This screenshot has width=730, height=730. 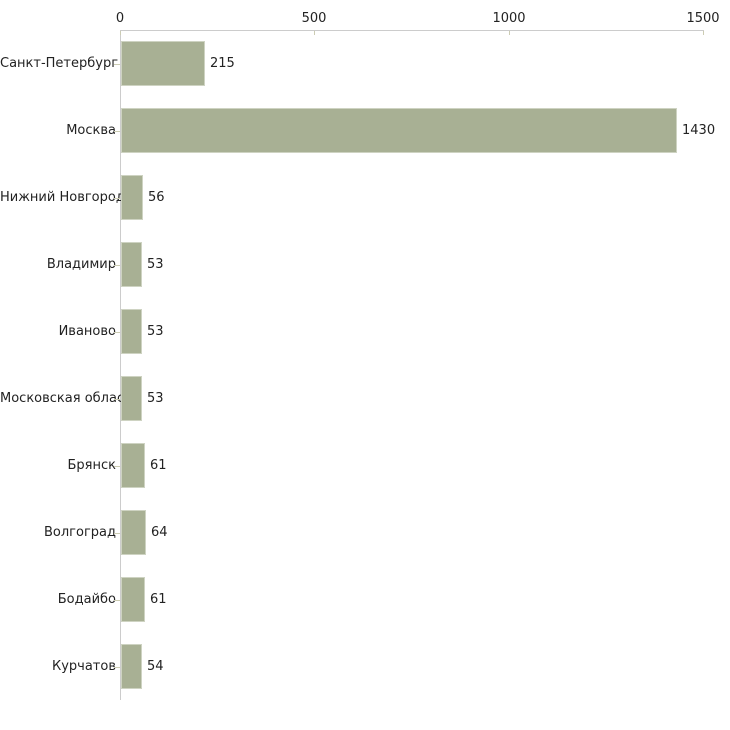 I want to click on category-label: Владимир, so click(x=81, y=264).